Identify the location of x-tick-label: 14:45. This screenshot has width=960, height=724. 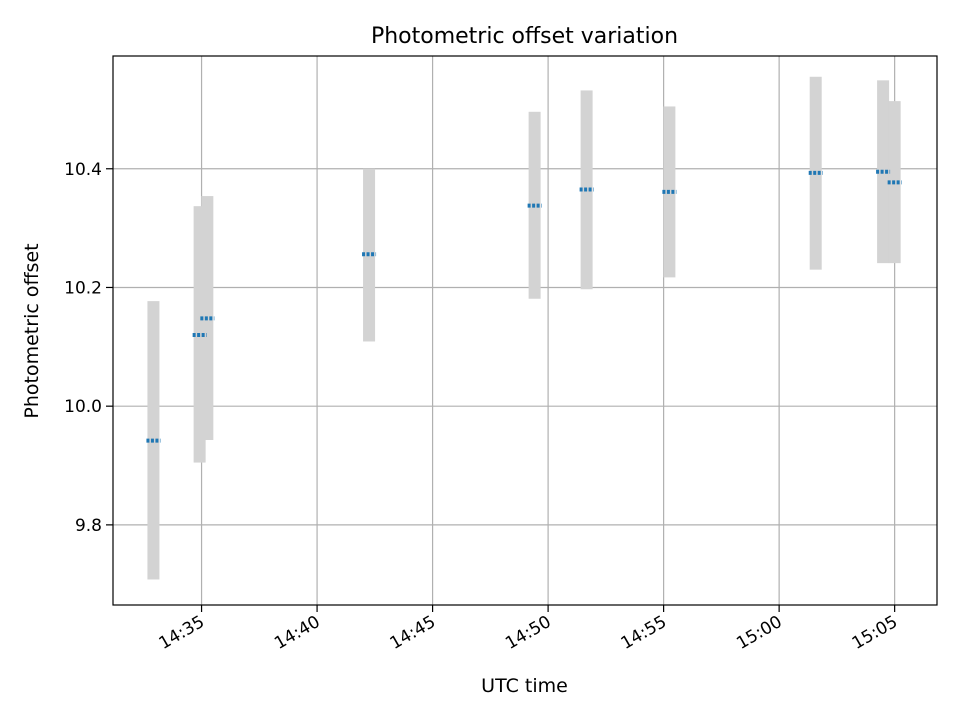
(413, 633).